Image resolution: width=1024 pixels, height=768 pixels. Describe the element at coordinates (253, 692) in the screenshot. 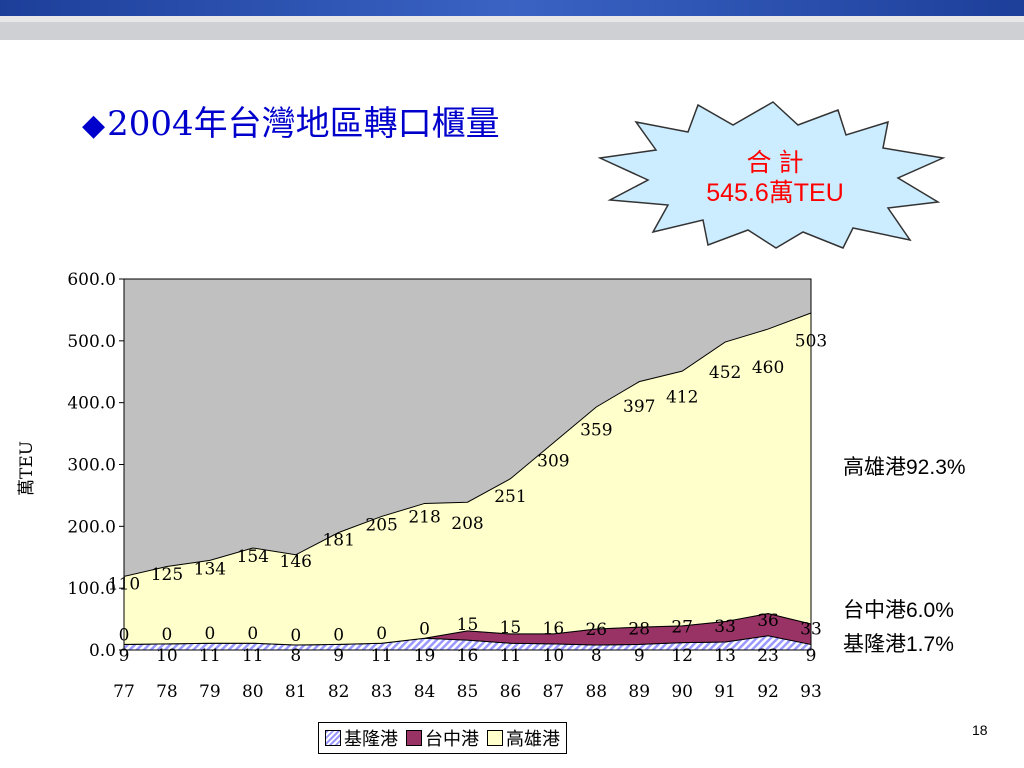

I see `x-tick-label: 80` at that location.